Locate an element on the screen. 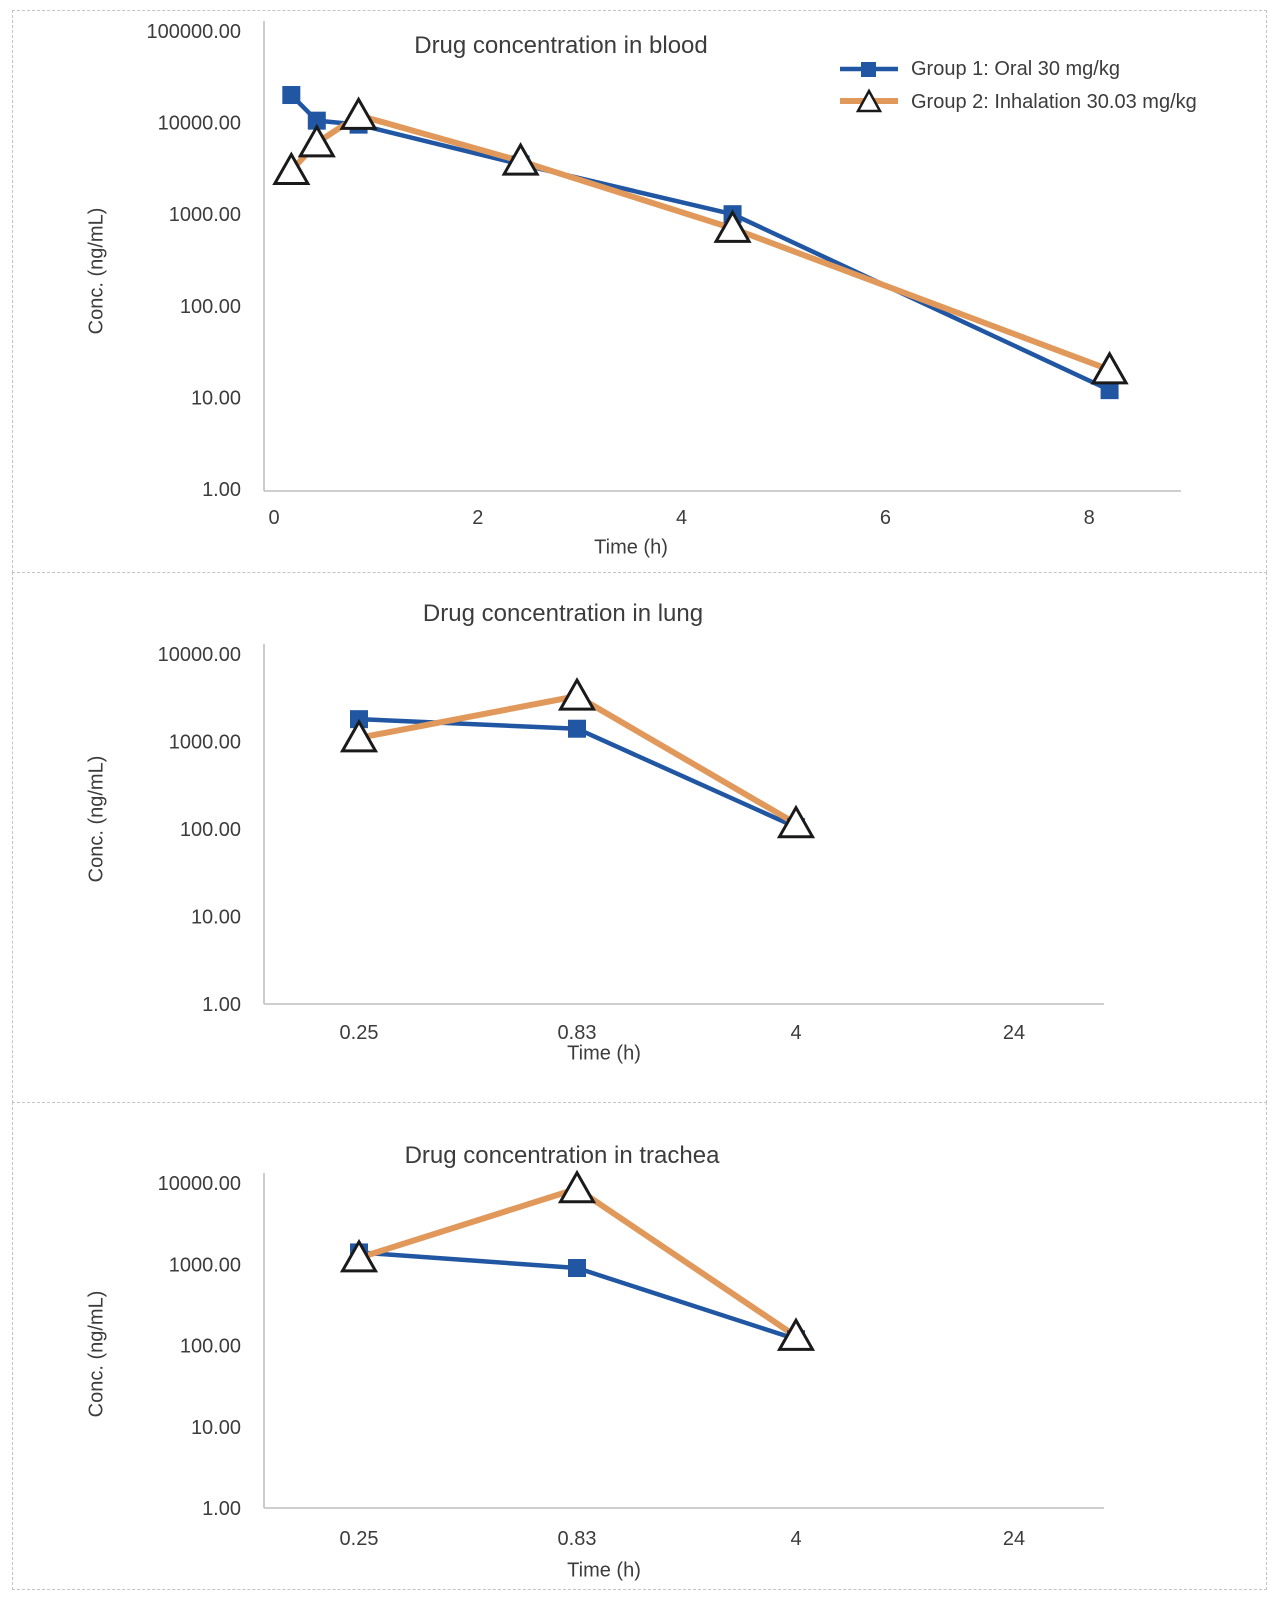  legend-item-group1: Group 1: Oral 30 mg/kg is located at coordinates (1017, 69).